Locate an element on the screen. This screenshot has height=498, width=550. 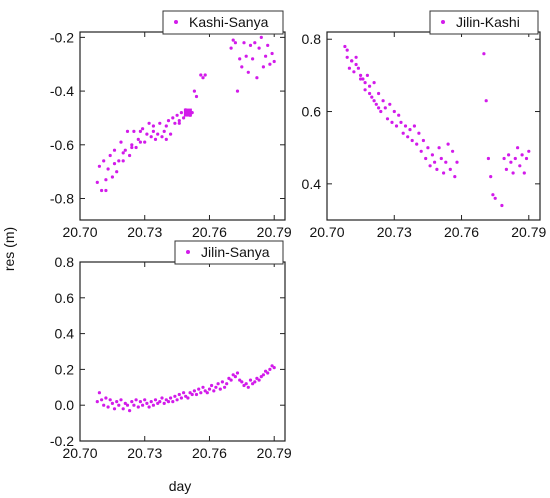
legend-label: Jilin-Sanya is located at coordinates (235, 252).